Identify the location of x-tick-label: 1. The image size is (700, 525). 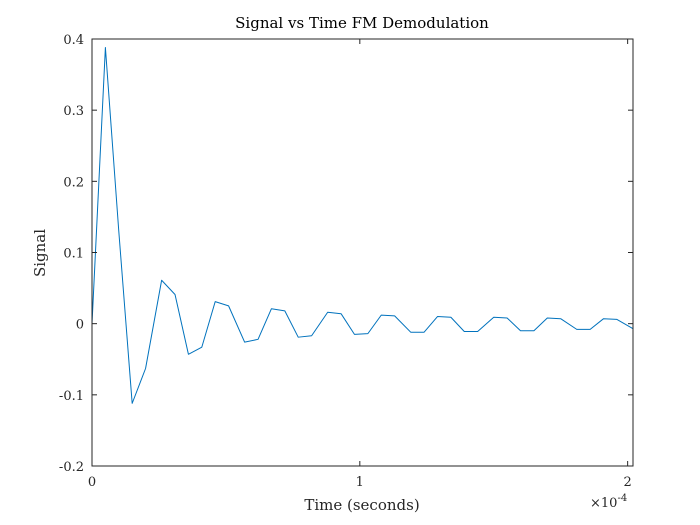
(360, 482).